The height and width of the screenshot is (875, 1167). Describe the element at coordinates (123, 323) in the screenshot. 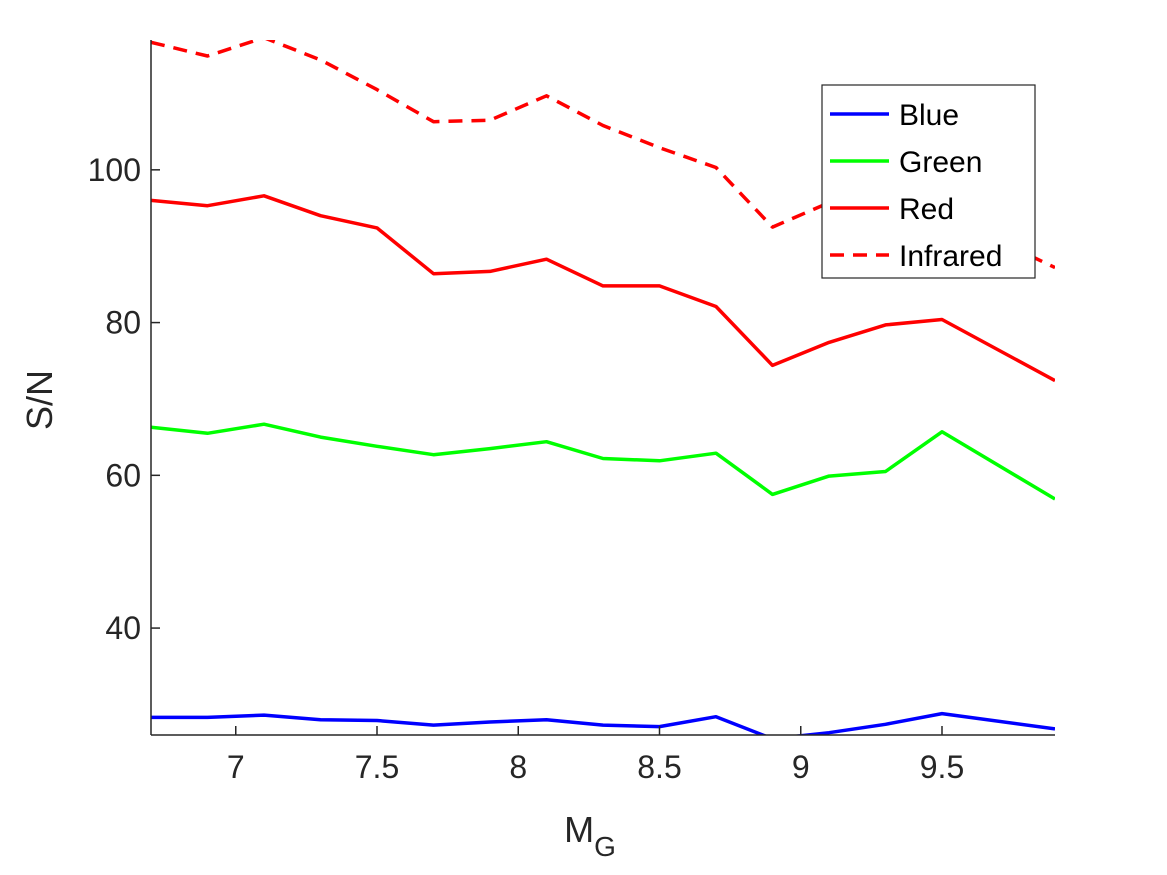

I see `y-tick-label: 80` at that location.